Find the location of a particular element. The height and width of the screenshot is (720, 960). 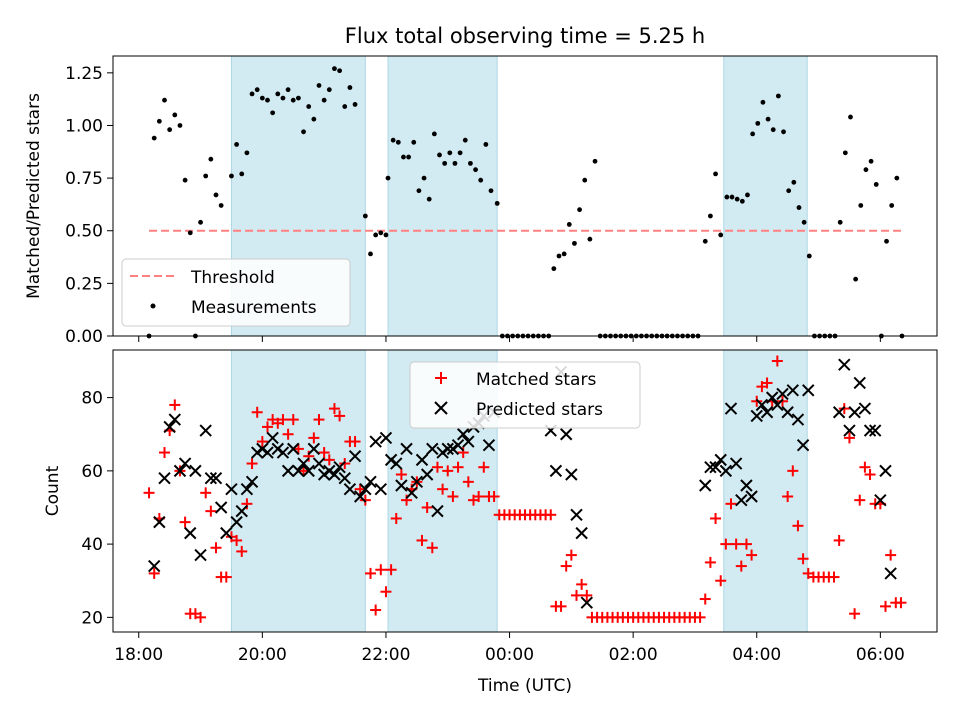

count-legend: Matched stars Predicted stars is located at coordinates (525, 395).